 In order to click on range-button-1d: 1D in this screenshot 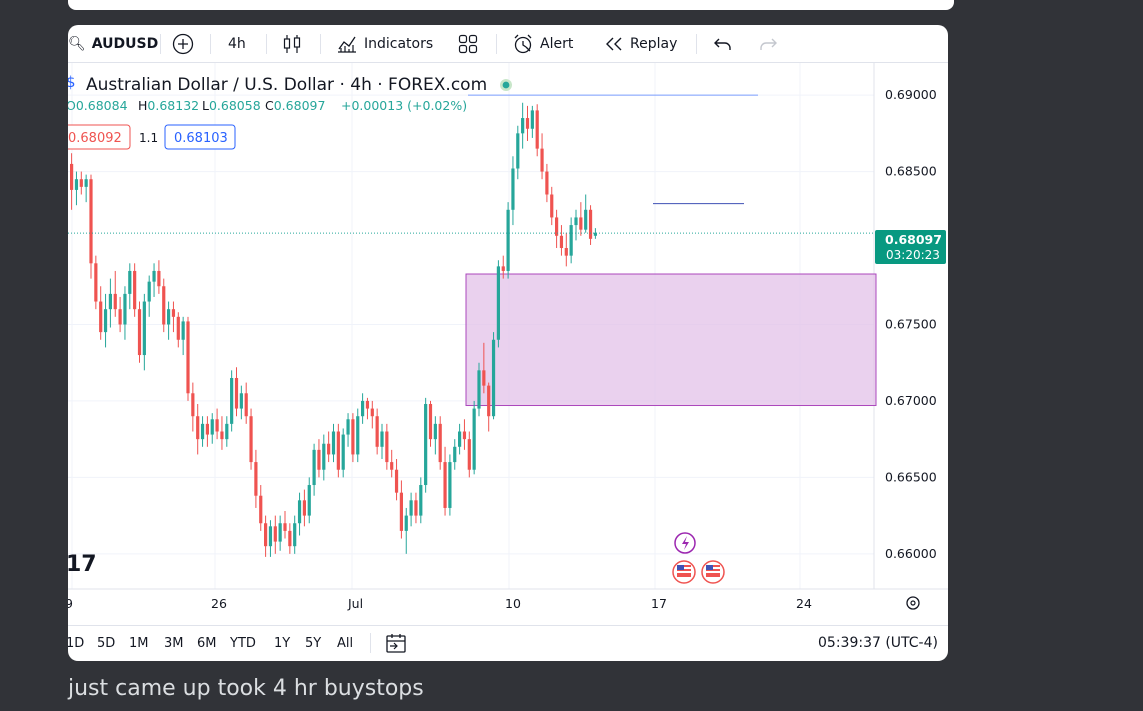, I will do `click(76, 643)`.